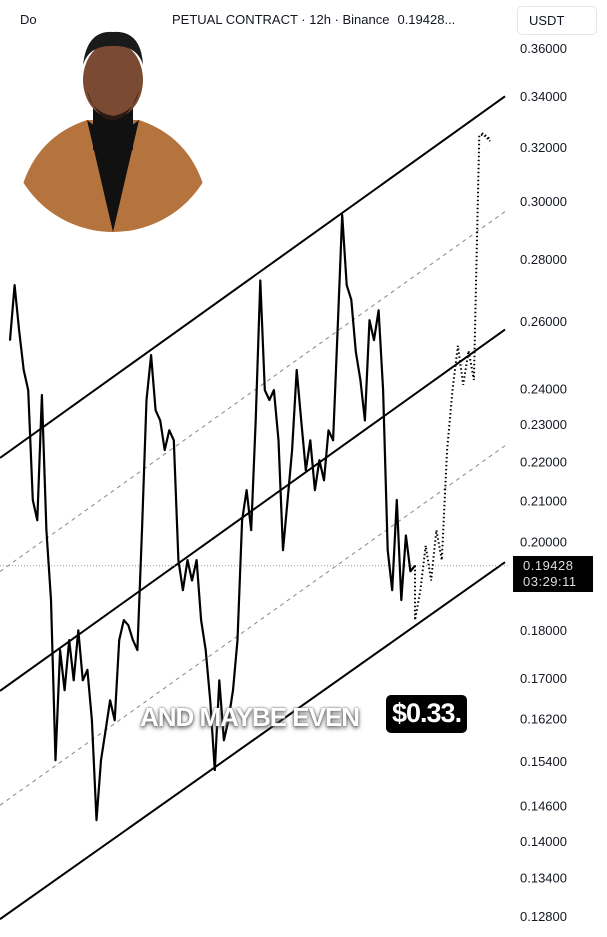  What do you see at coordinates (543, 541) in the screenshot?
I see `y-tick-label: 0.20000` at bounding box center [543, 541].